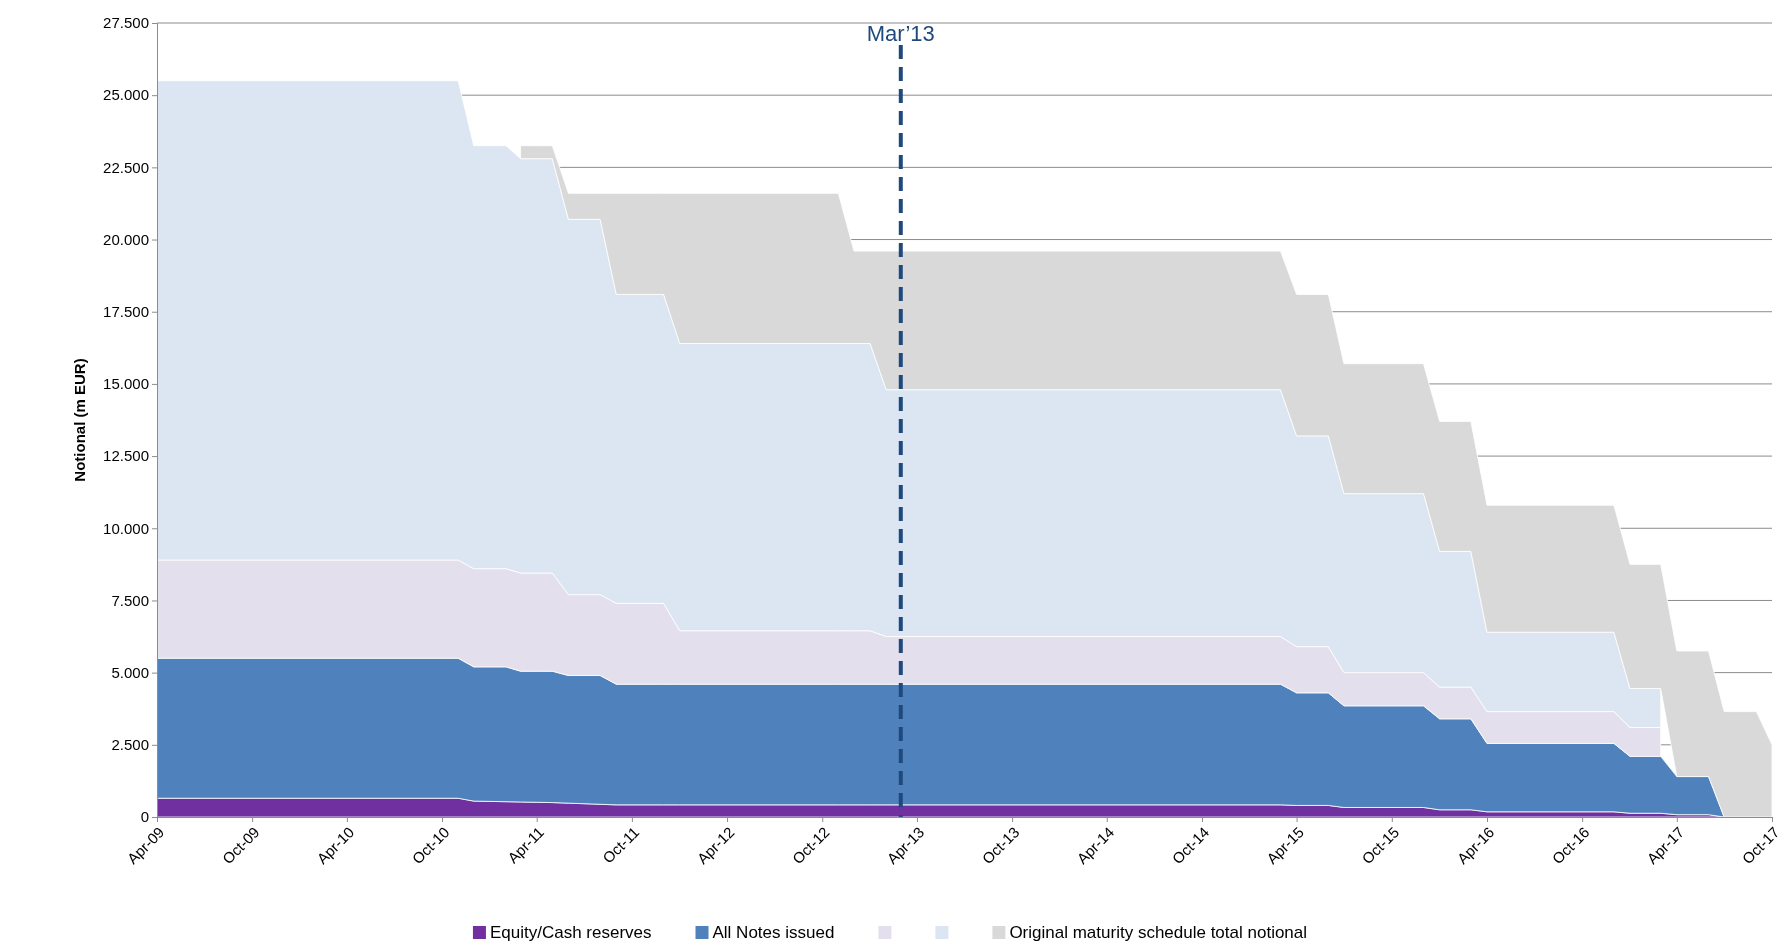 Image resolution: width=1780 pixels, height=952 pixels. I want to click on y-tick-label: 7.500, so click(130, 600).